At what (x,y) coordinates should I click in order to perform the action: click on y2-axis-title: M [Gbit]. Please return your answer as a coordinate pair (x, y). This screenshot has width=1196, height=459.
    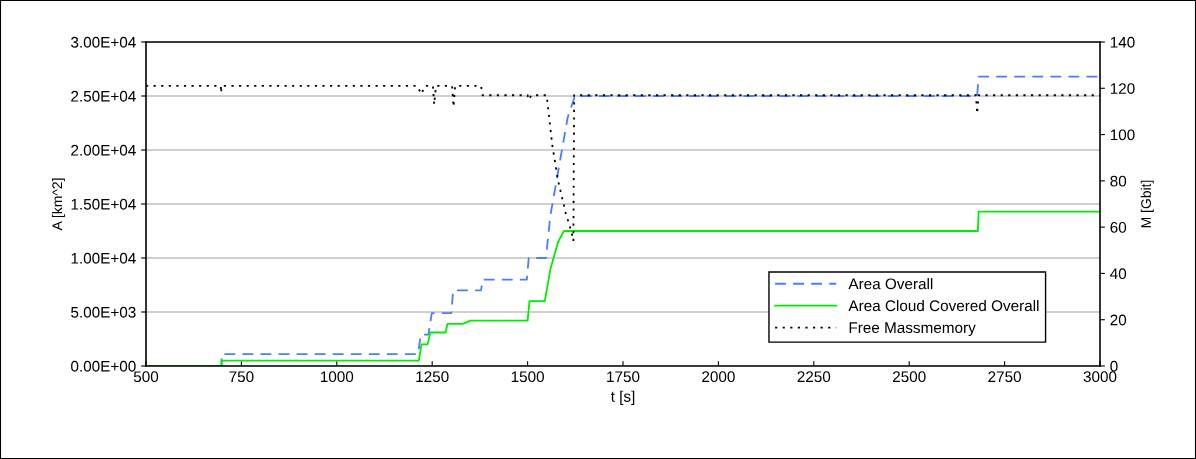
    Looking at the image, I should click on (1147, 204).